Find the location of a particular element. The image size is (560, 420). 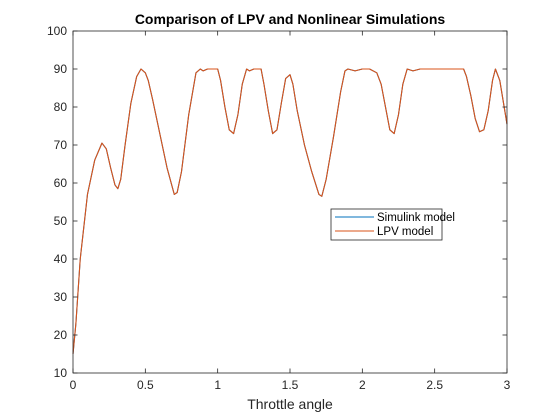

y-tick-label: 60 is located at coordinates (61, 183).